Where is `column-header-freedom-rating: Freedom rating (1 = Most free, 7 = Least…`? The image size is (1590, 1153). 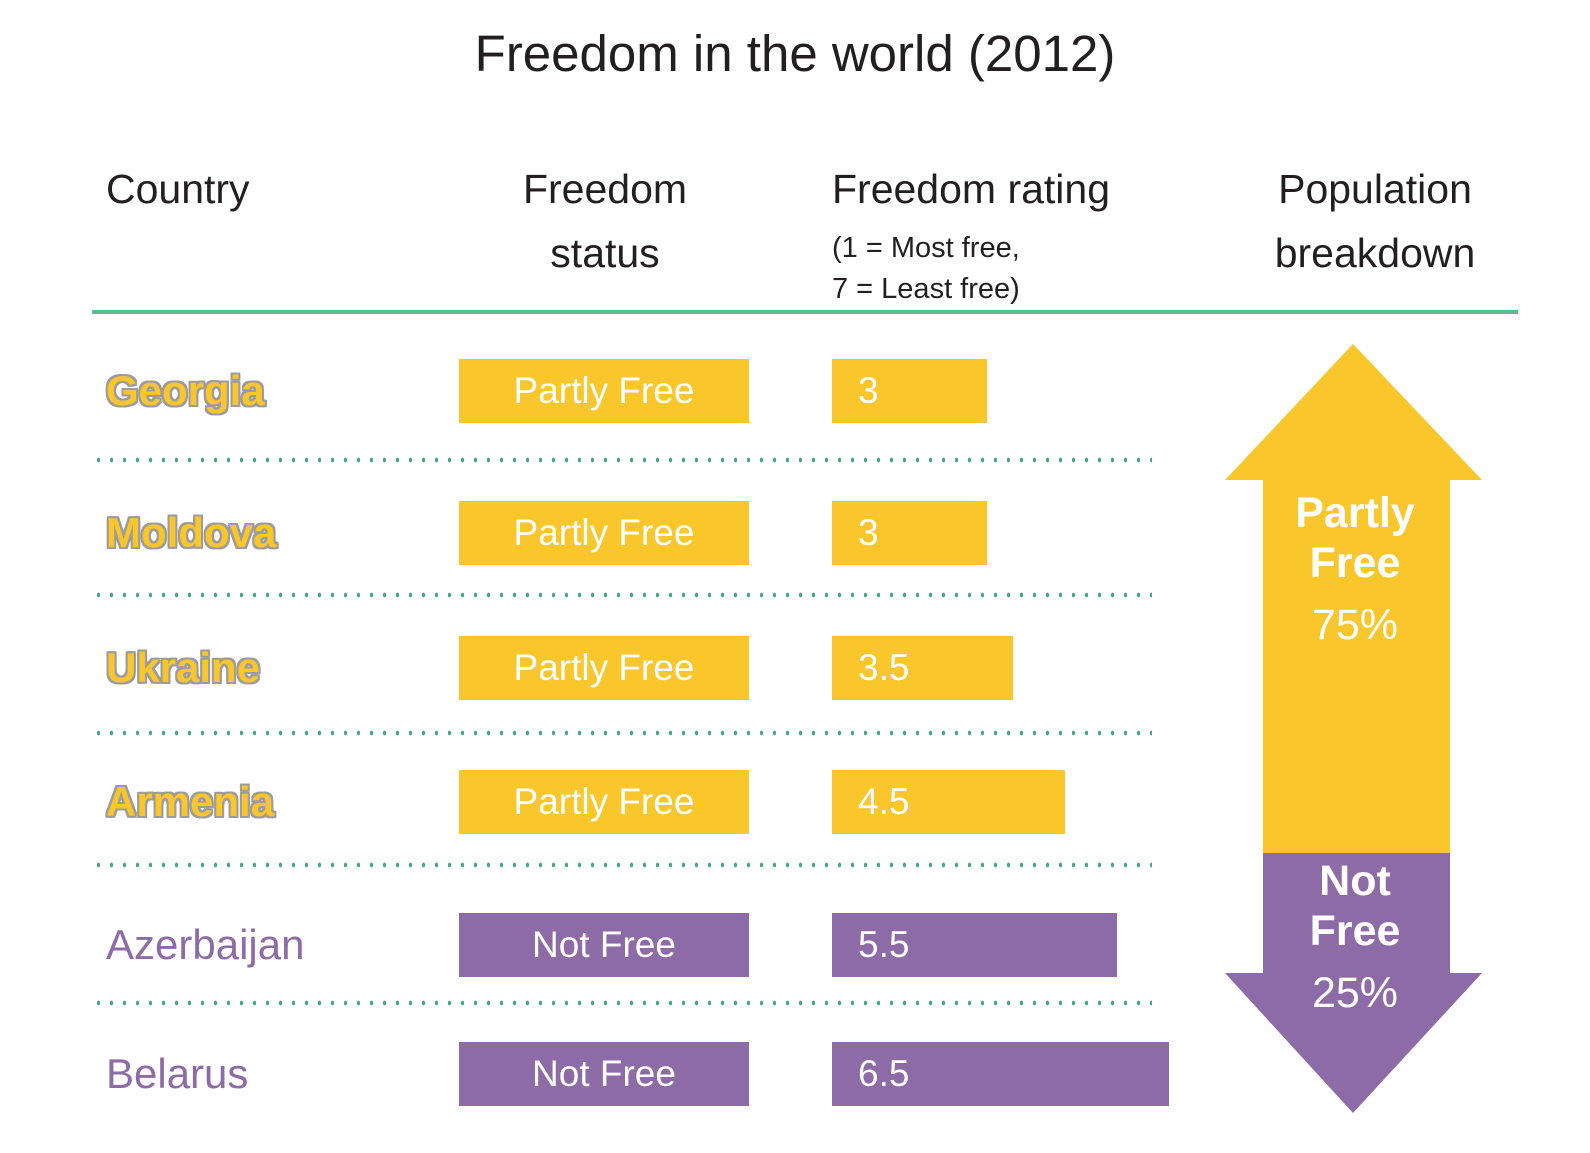 column-header-freedom-rating: Freedom rating (1 = Most free, 7 = Least… is located at coordinates (971, 233).